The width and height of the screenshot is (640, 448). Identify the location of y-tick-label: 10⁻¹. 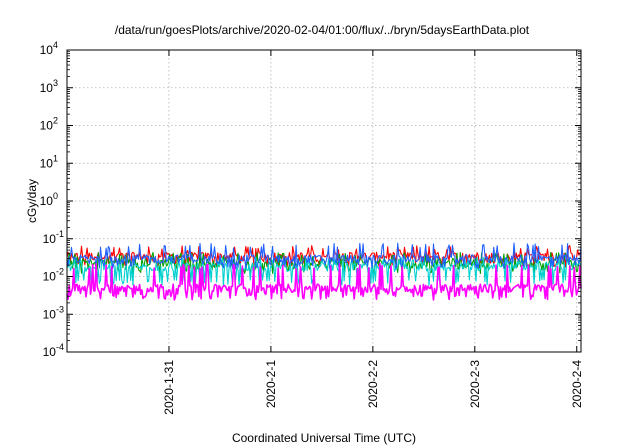
(53, 237).